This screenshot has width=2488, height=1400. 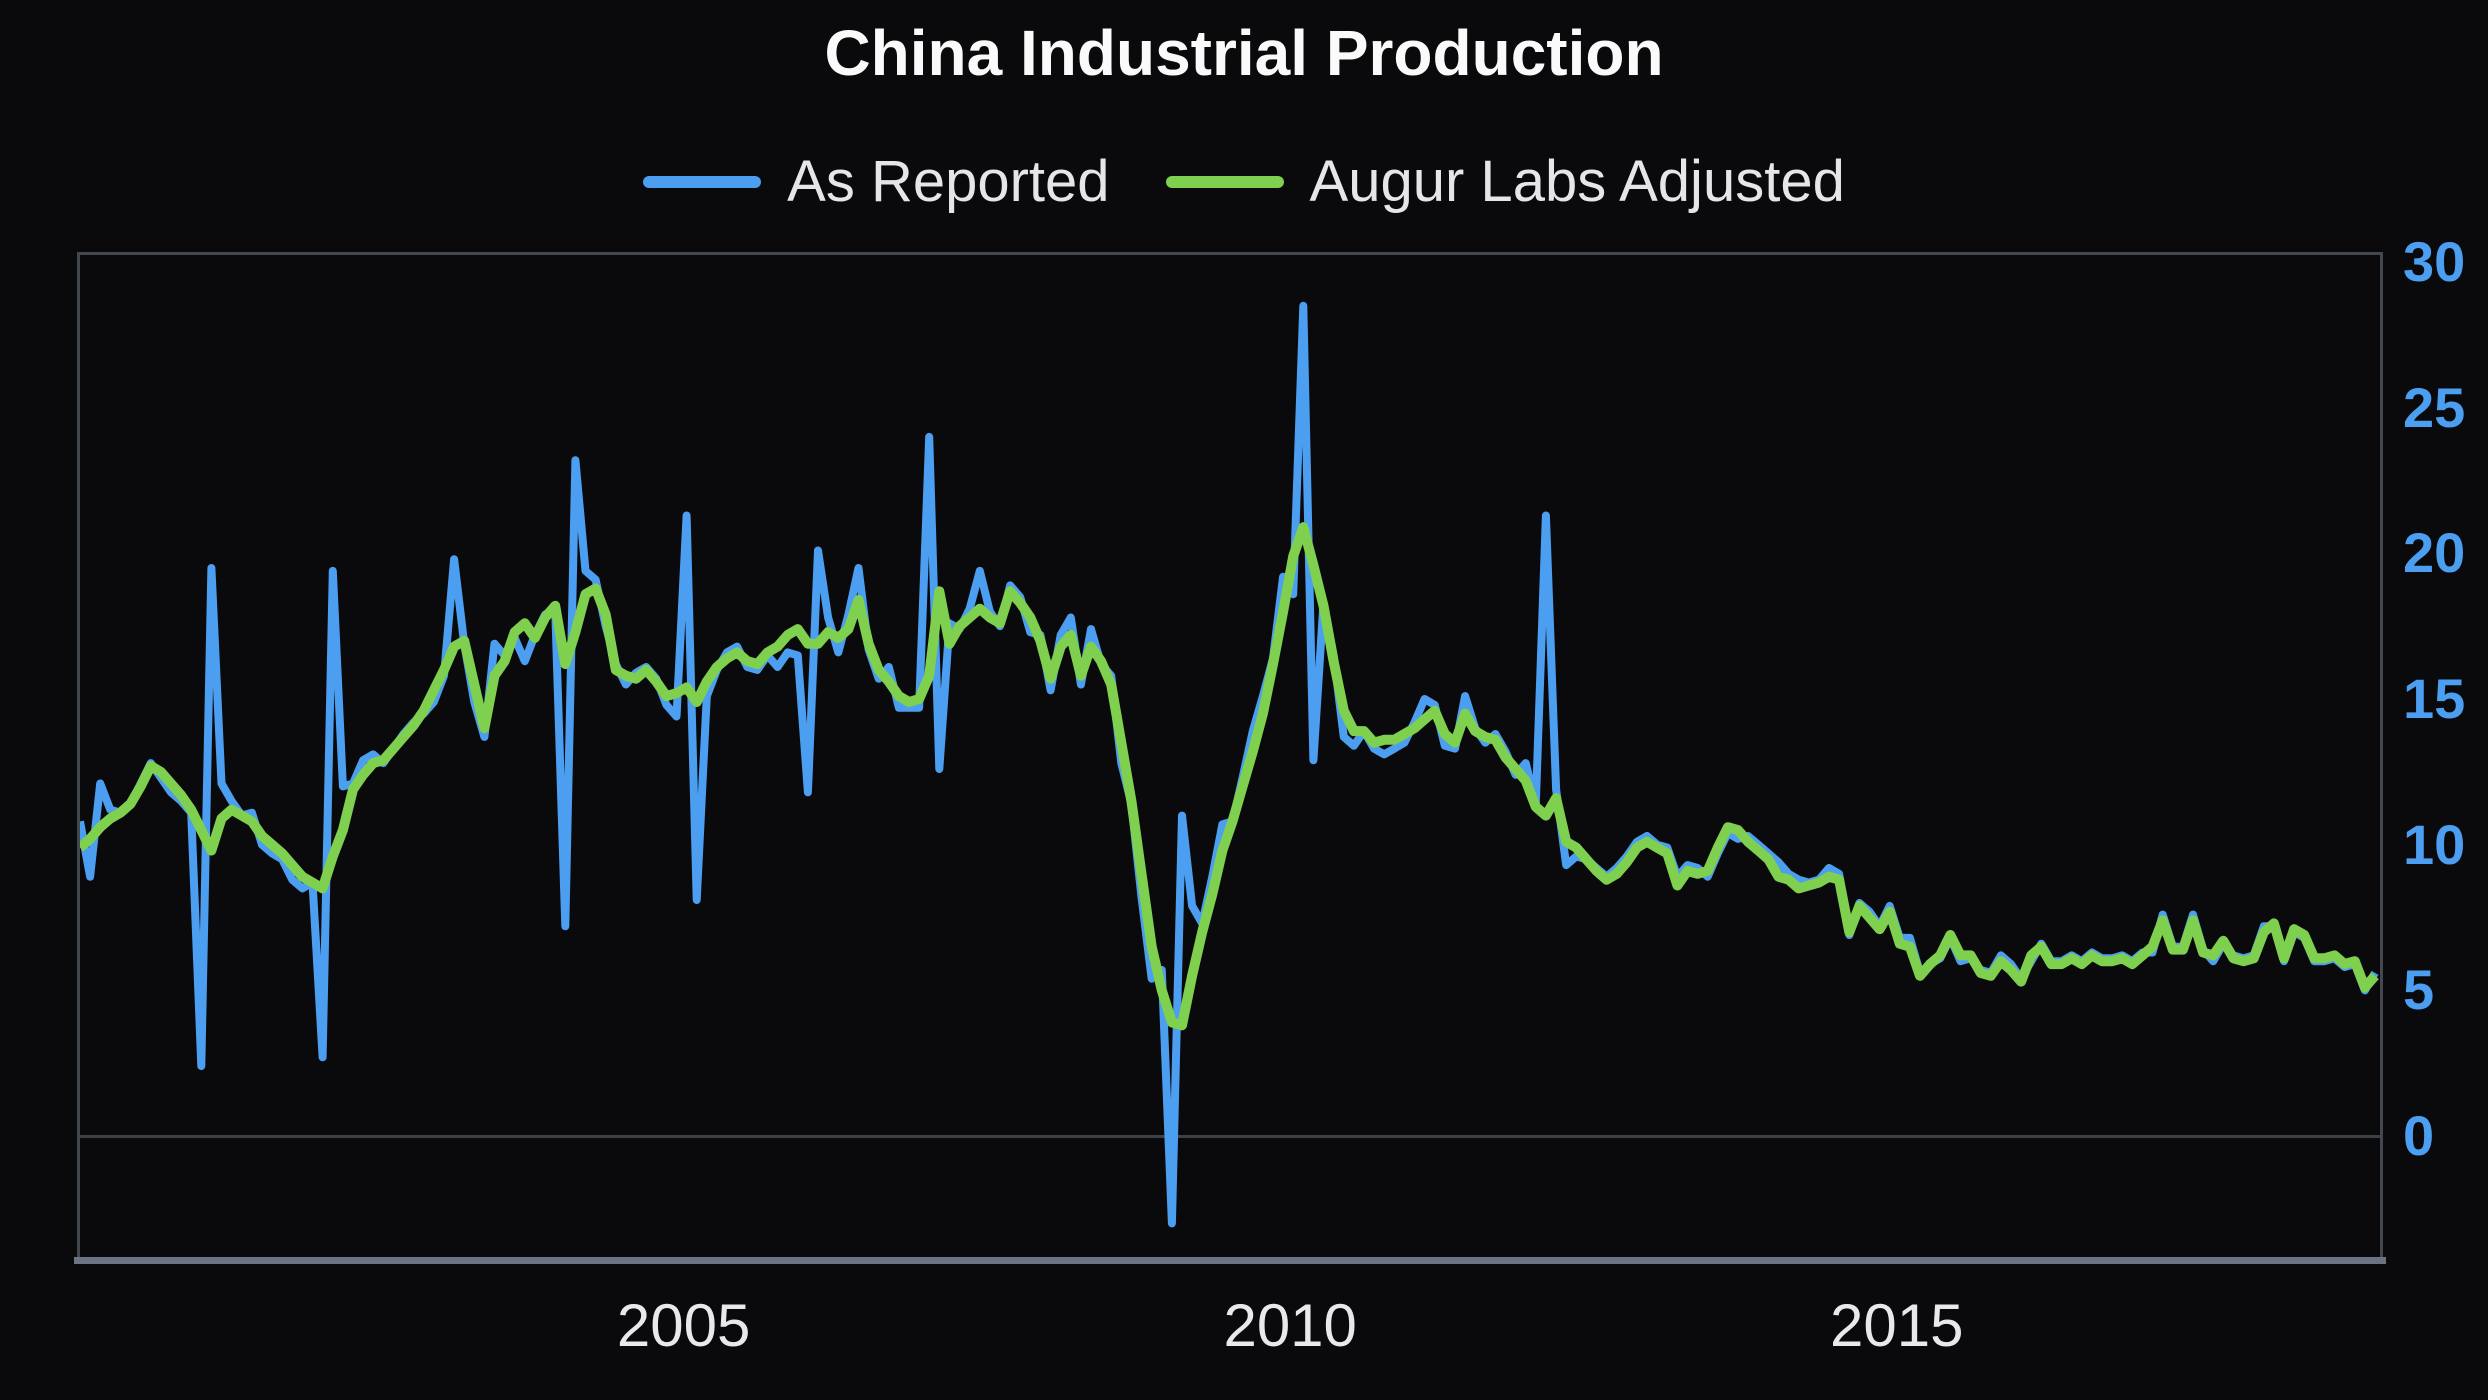 I want to click on legend-swatch-green-line-icon, so click(x=1224, y=181).